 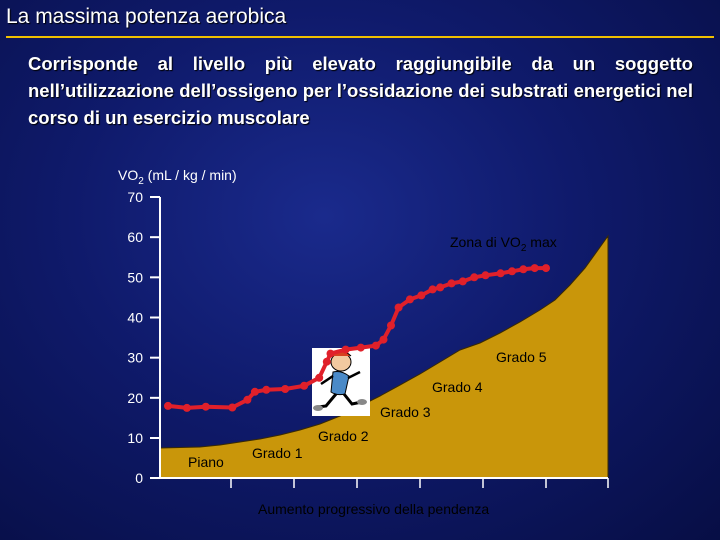 What do you see at coordinates (146, 16) in the screenshot?
I see `page-title: La massima potenza aerobica` at bounding box center [146, 16].